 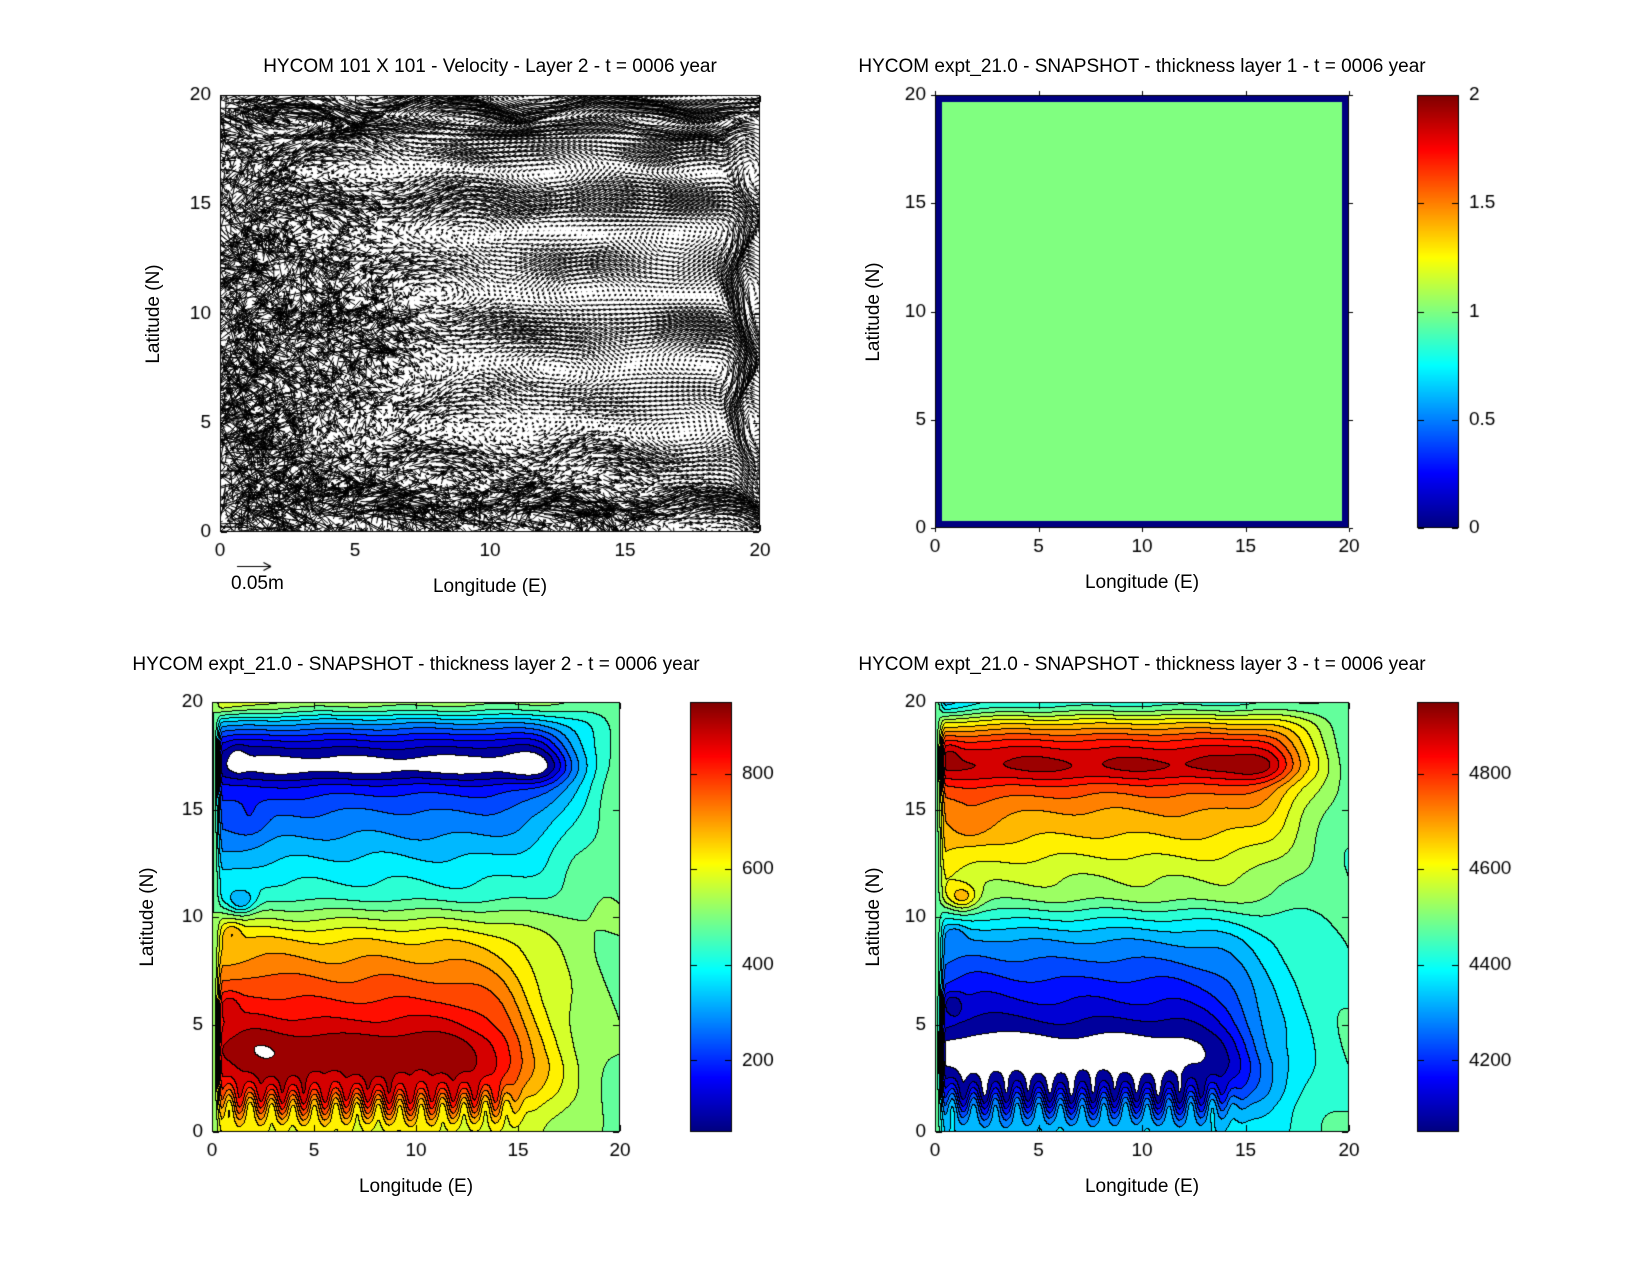 What do you see at coordinates (1142, 582) in the screenshot?
I see `thickness-layer1-plot-xlabel: Longitude (E)` at bounding box center [1142, 582].